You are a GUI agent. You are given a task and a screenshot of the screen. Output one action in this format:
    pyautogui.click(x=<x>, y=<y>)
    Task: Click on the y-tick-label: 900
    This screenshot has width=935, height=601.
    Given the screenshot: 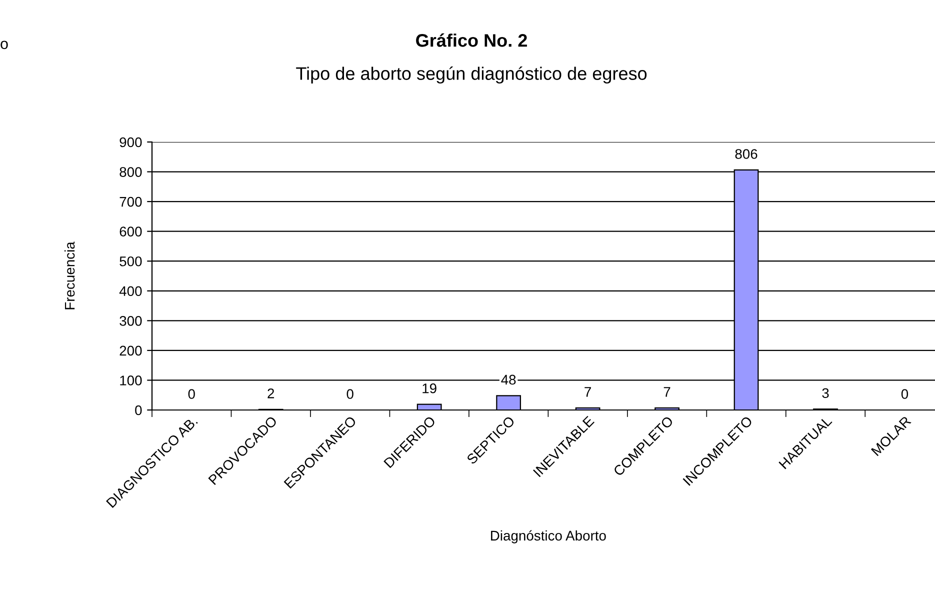 What is the action you would take?
    pyautogui.click(x=131, y=142)
    